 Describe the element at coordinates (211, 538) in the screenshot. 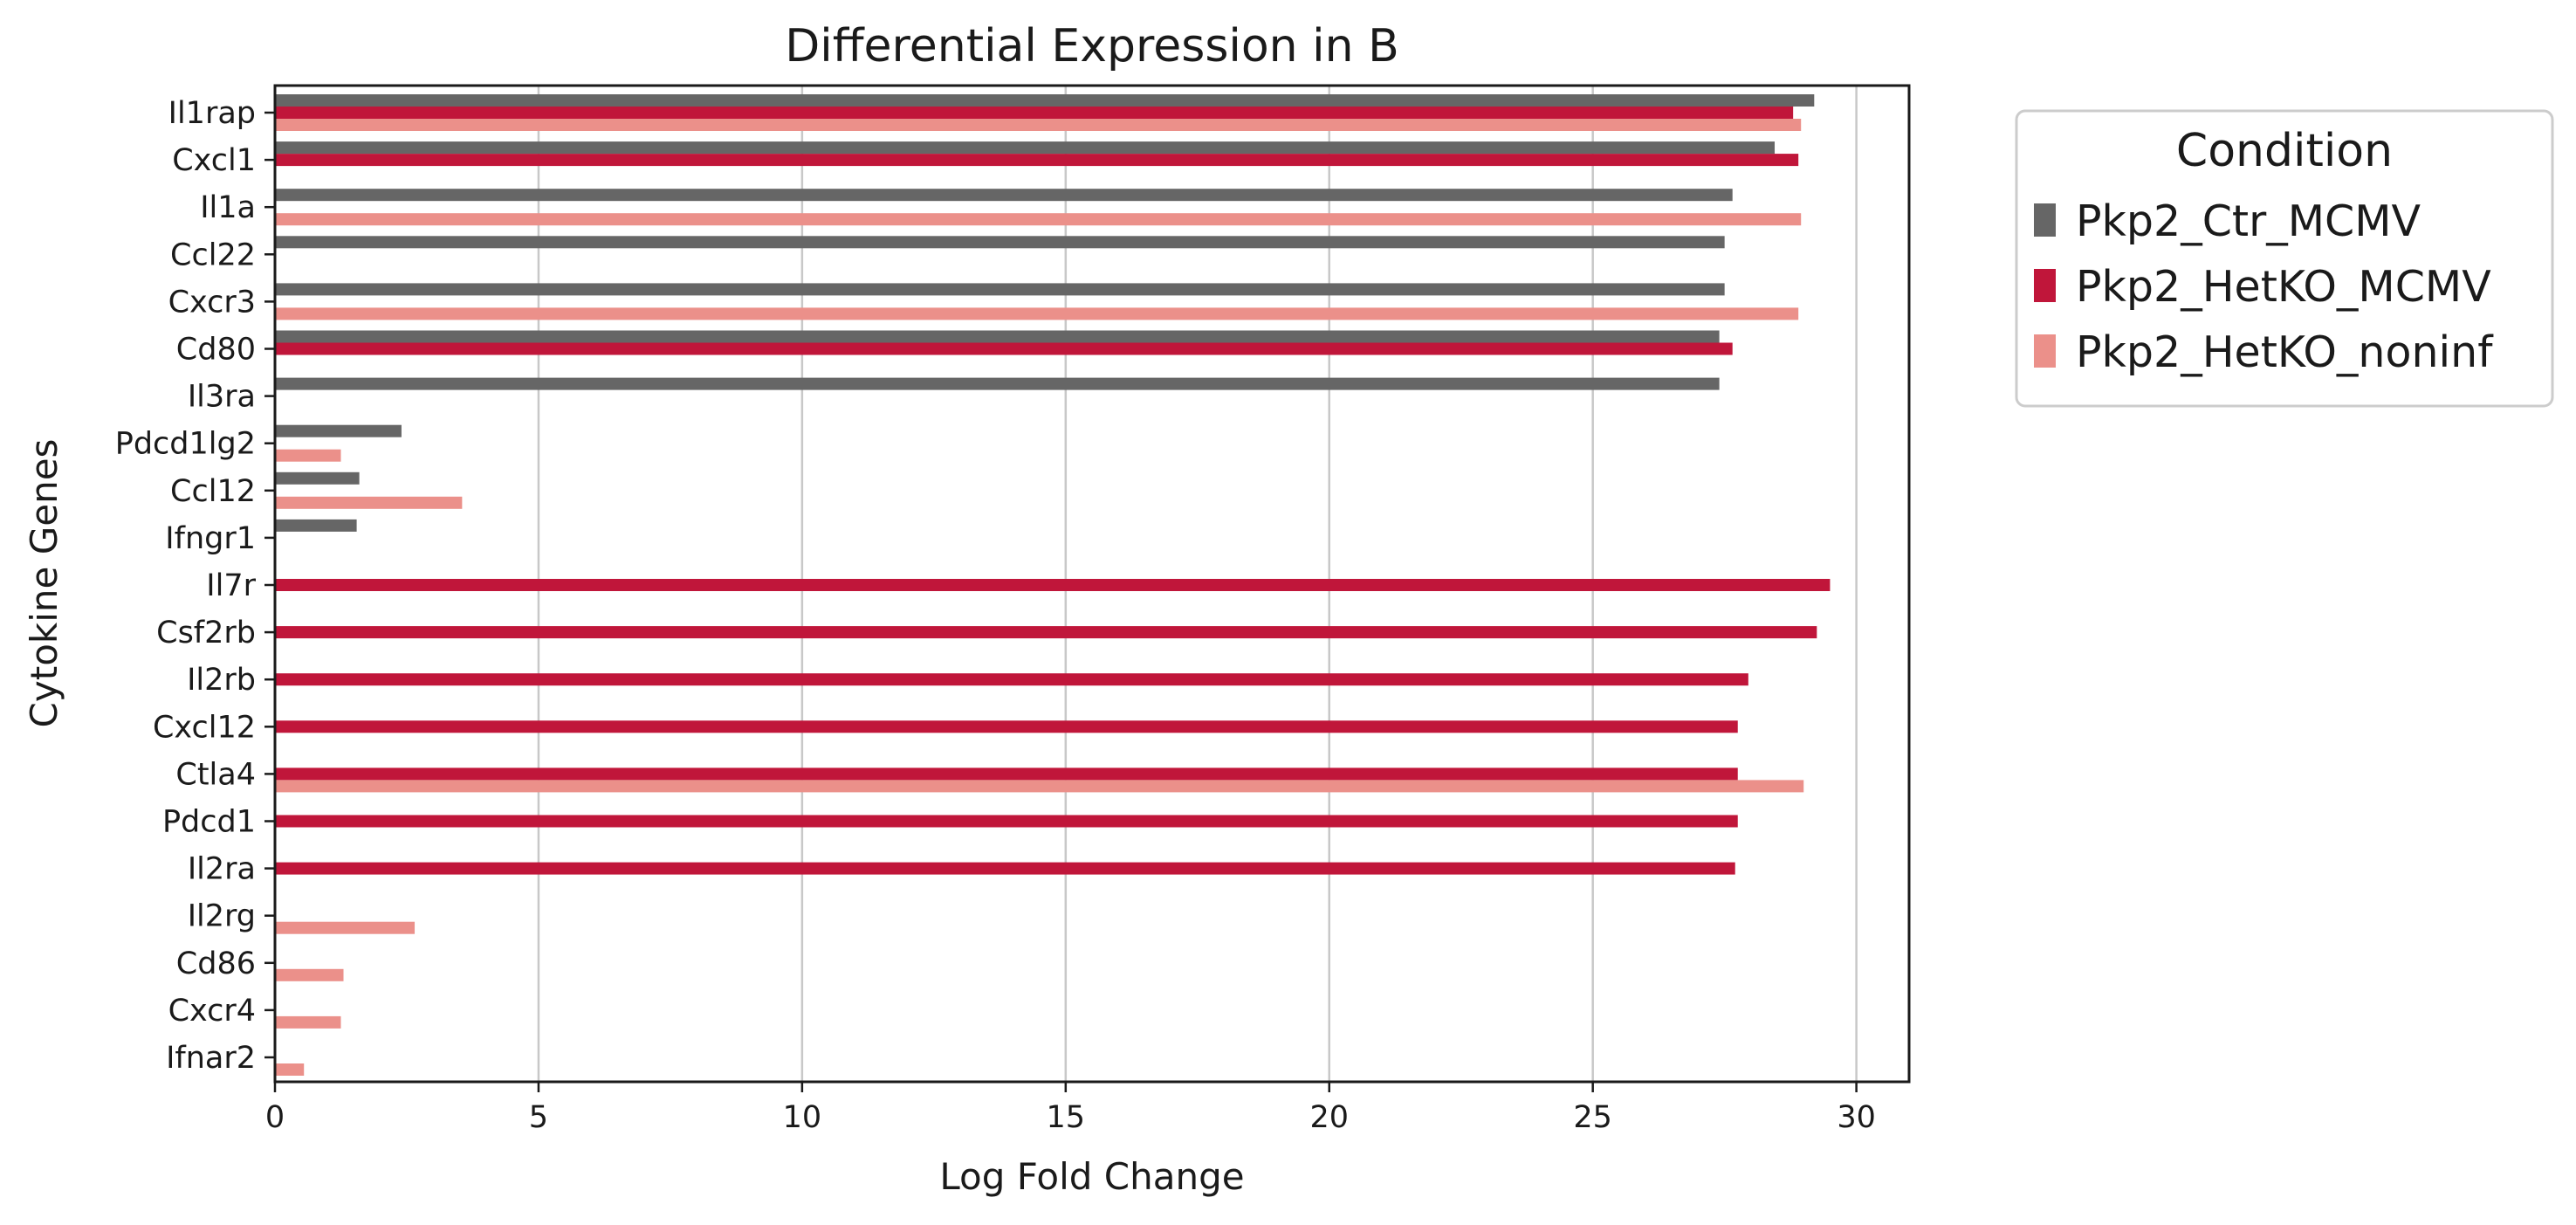

I see `y-tick-label: Ifngr1` at that location.